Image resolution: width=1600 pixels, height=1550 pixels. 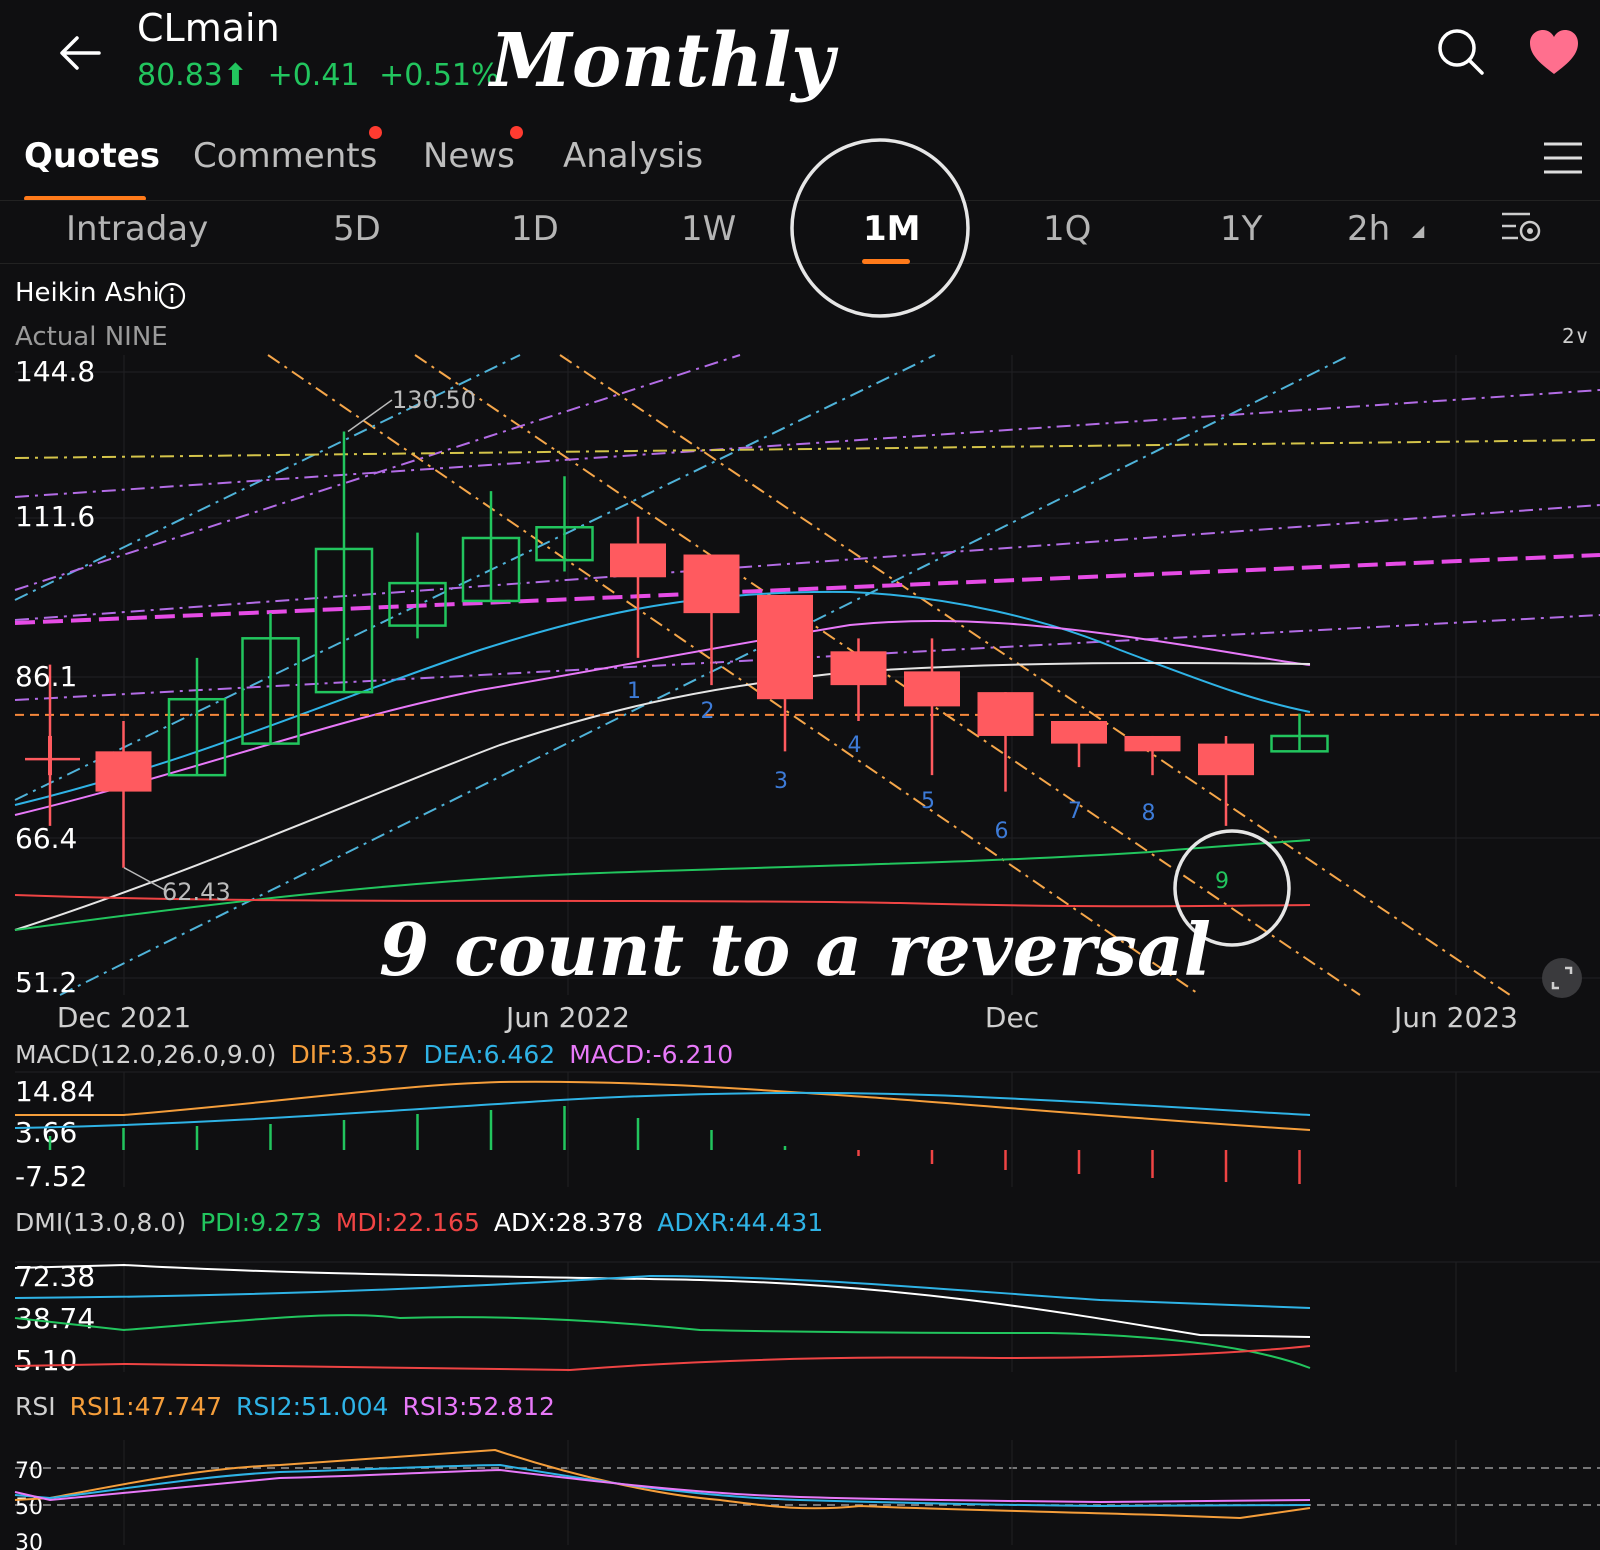 What do you see at coordinates (267, 477) in the screenshot?
I see `trendline-cyan` at bounding box center [267, 477].